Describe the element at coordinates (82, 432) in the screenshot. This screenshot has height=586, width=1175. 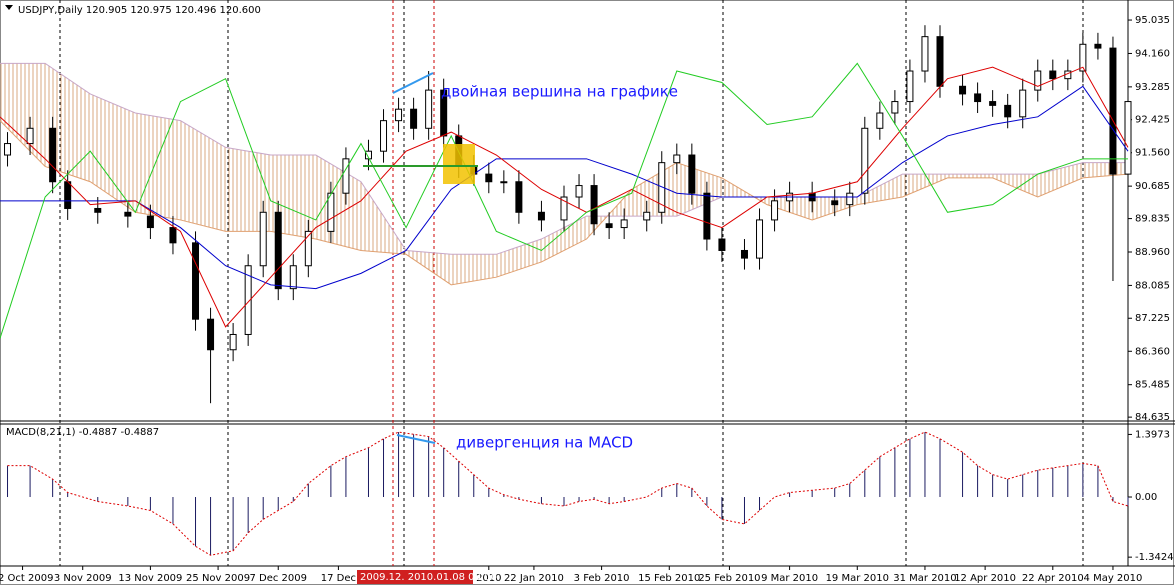
I see `macd-header: MACD(8,21,1) -0.4887 -0.4887` at that location.